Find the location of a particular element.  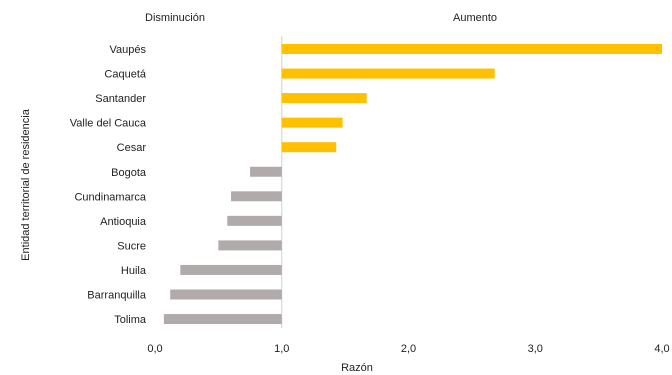

category-label: Huila is located at coordinates (134, 271).